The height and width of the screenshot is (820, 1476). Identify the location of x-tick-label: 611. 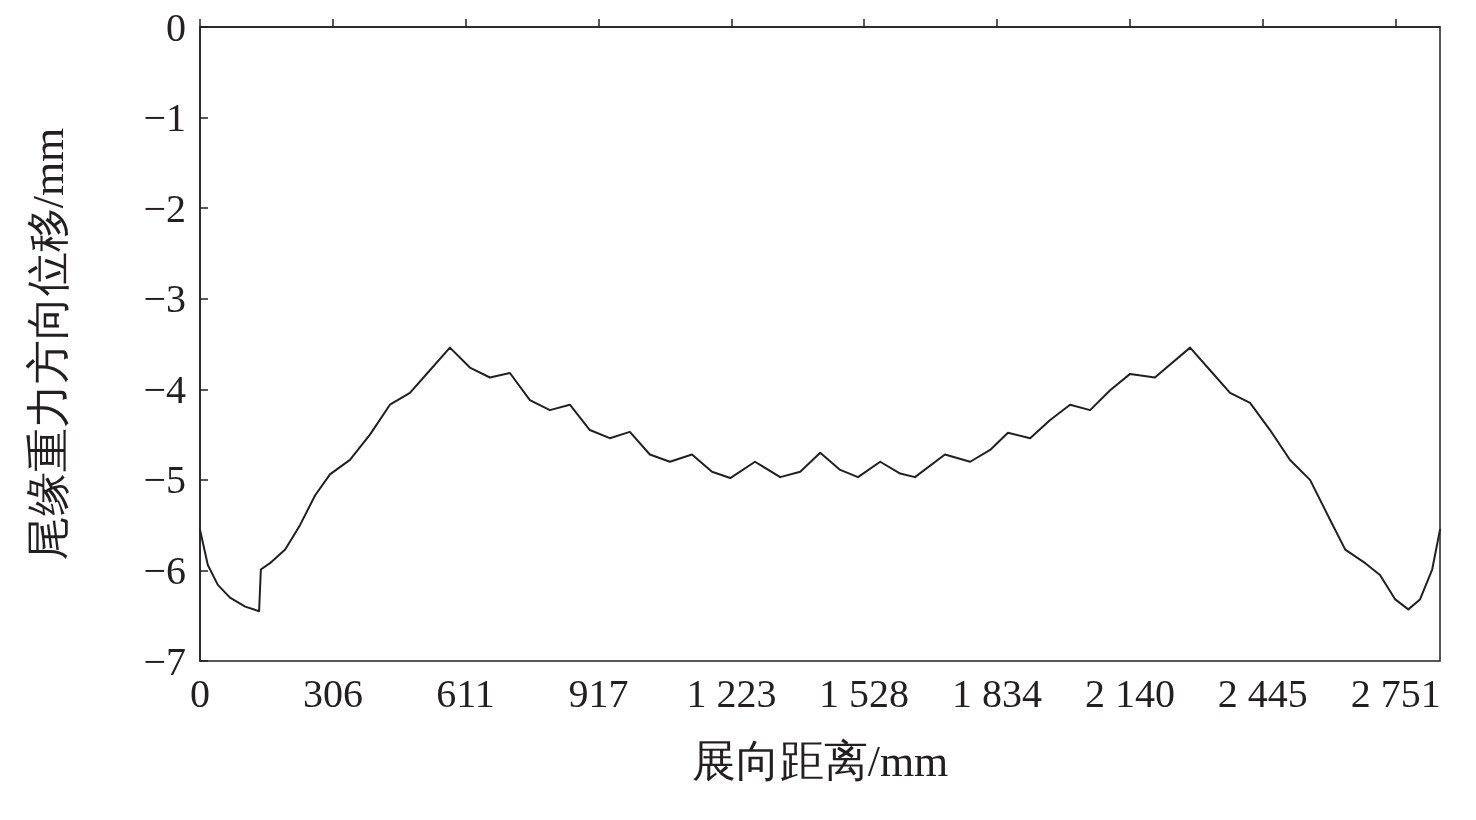
(465, 693).